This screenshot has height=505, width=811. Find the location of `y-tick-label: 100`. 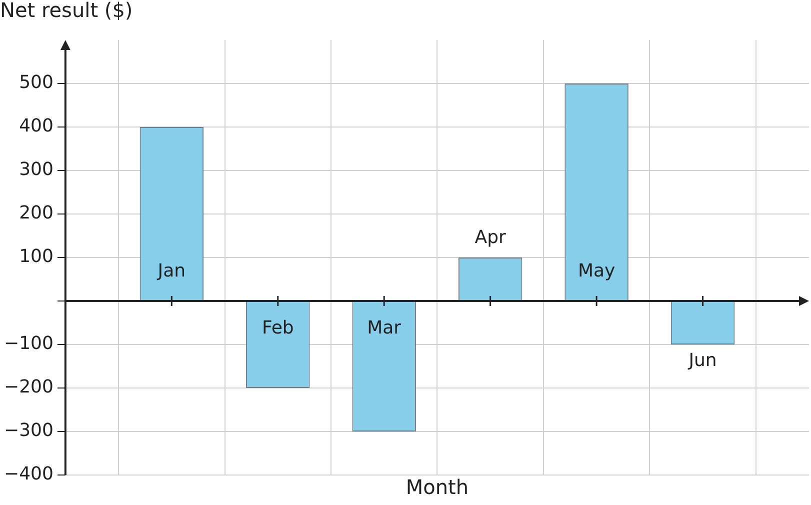

y-tick-label: 100 is located at coordinates (36, 257).